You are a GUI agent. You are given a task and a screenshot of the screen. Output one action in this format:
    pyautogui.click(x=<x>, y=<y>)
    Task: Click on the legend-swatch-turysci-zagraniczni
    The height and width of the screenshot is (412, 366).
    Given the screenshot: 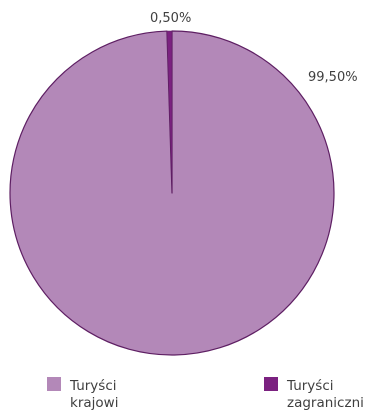 What is the action you would take?
    pyautogui.click(x=271, y=384)
    